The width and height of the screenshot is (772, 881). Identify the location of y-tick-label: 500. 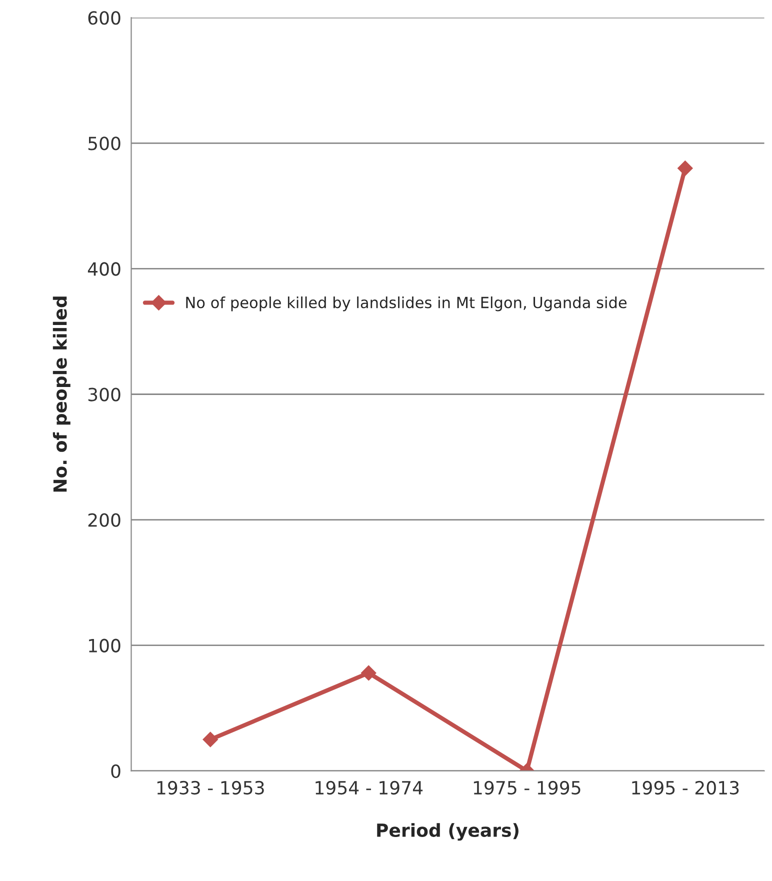
(104, 143).